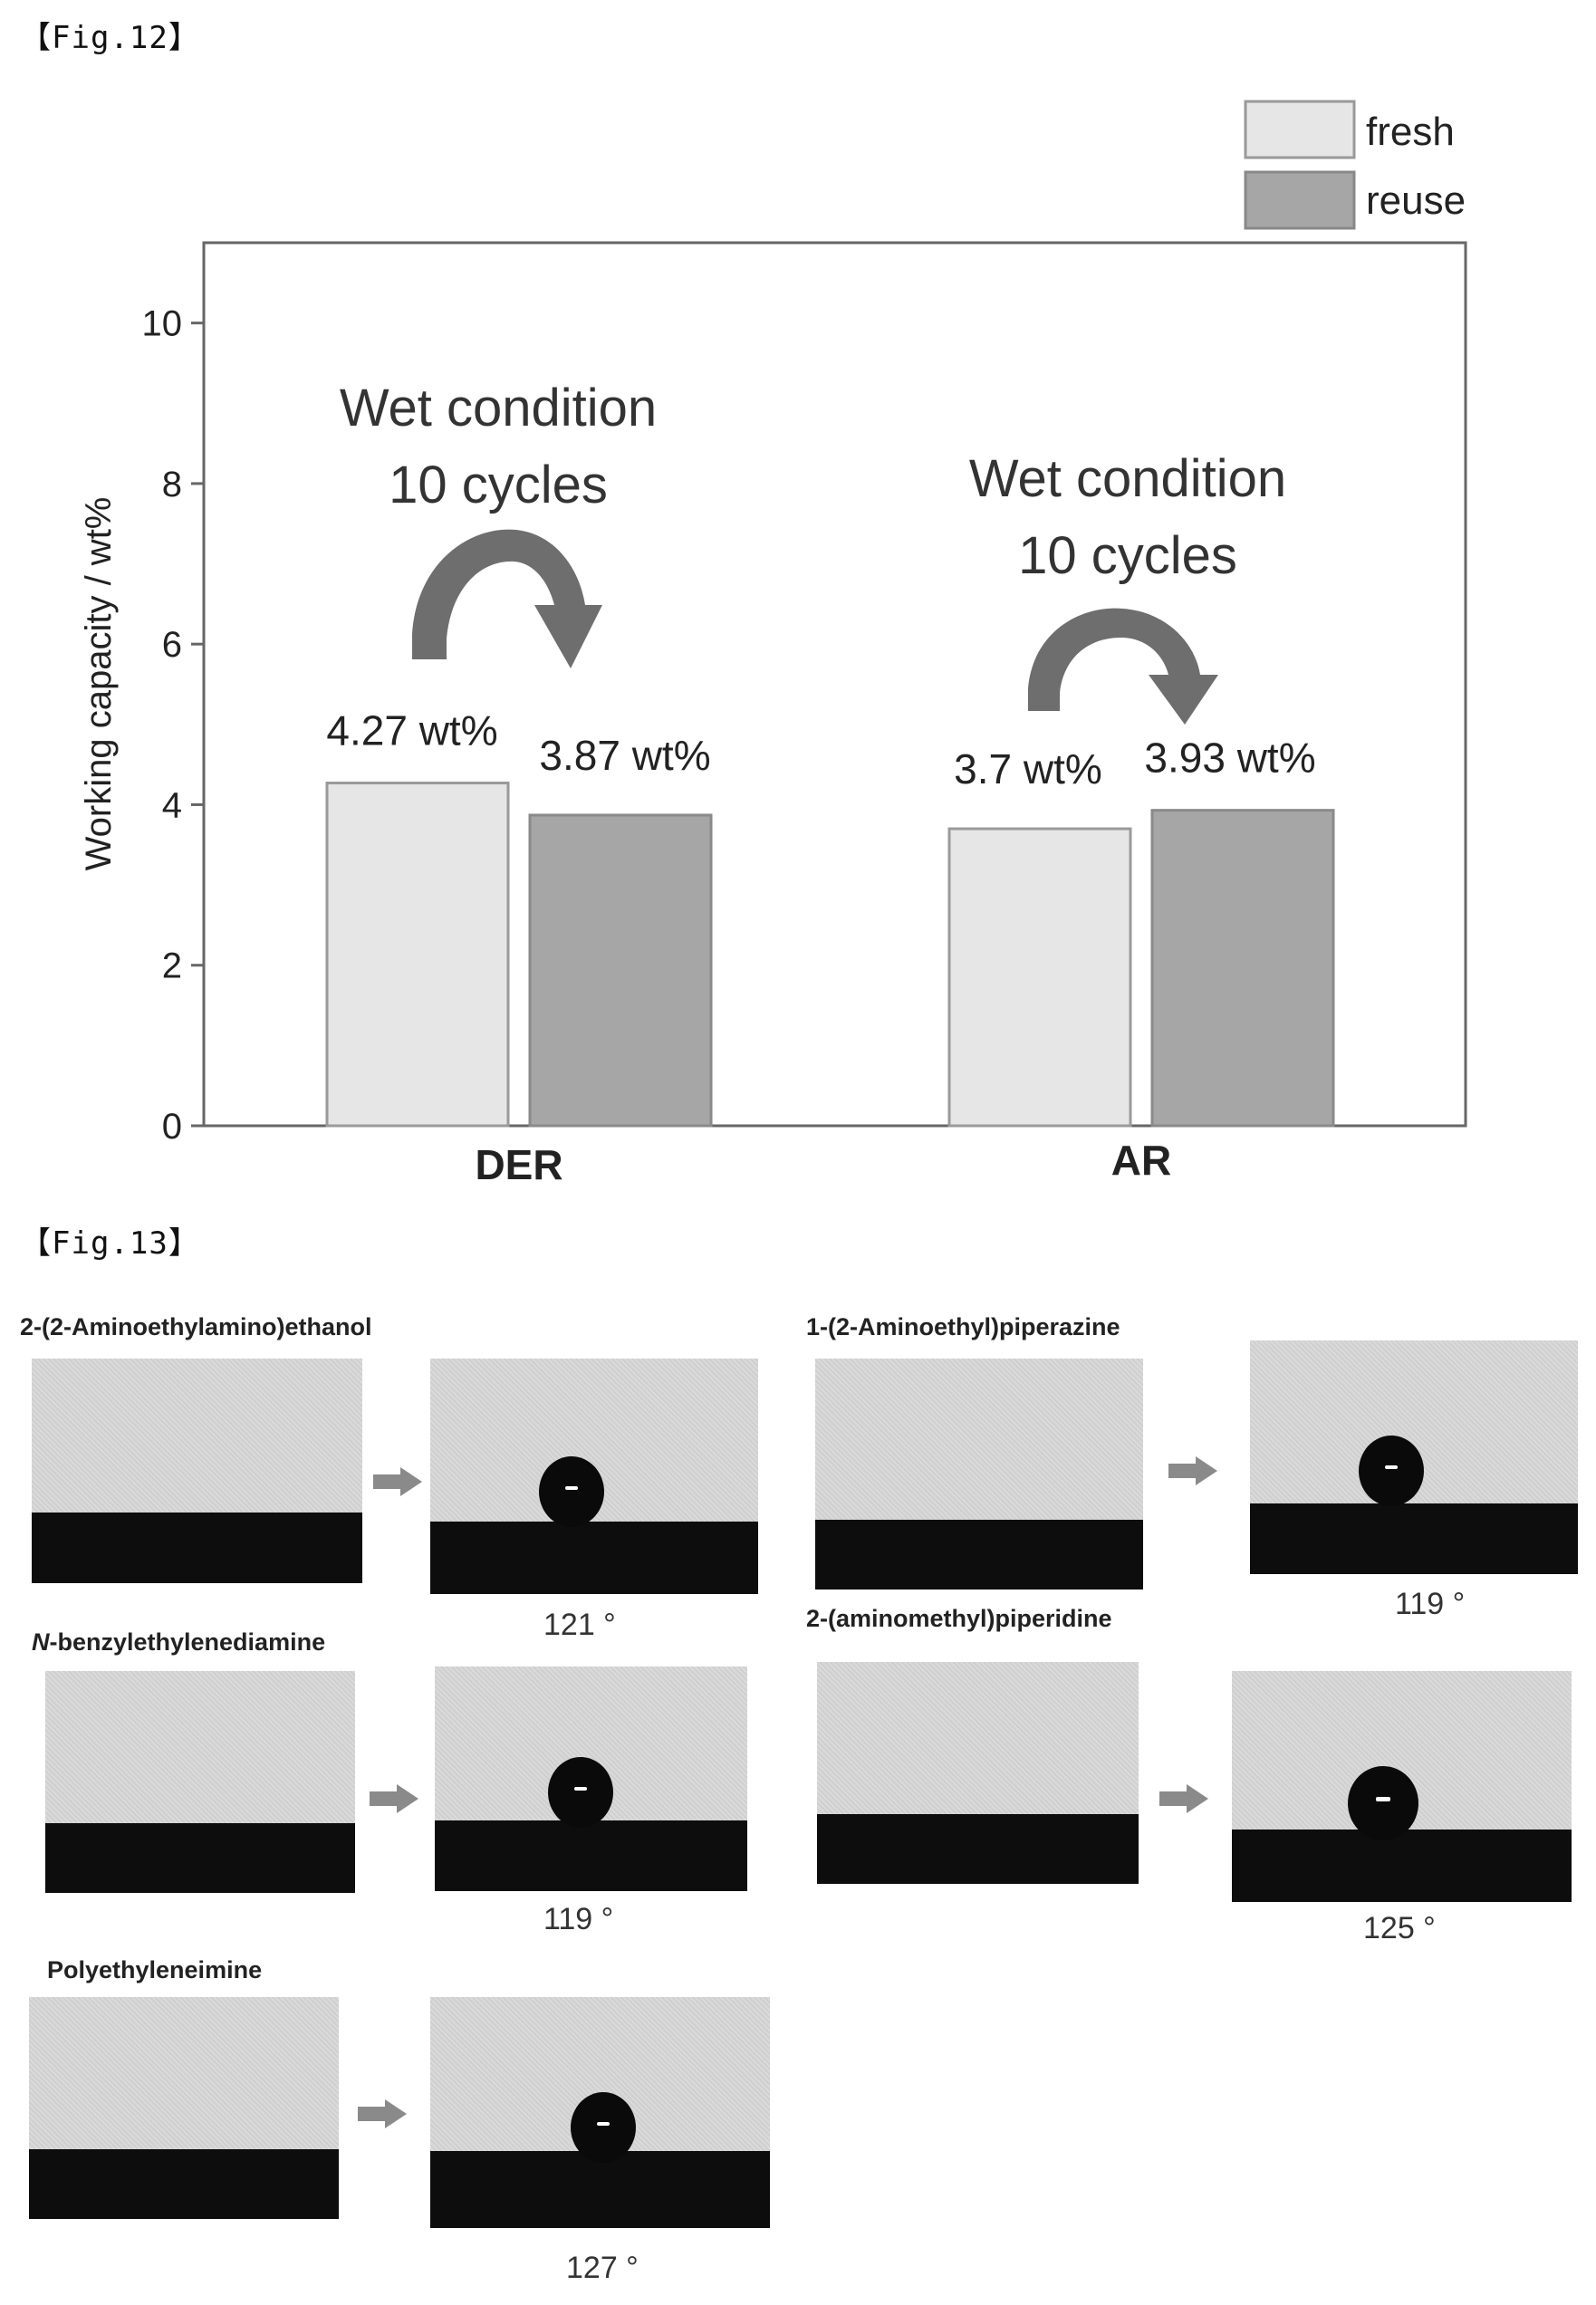 This screenshot has width=1596, height=2305. What do you see at coordinates (1039, 978) in the screenshot?
I see `bar-ar-fresh` at bounding box center [1039, 978].